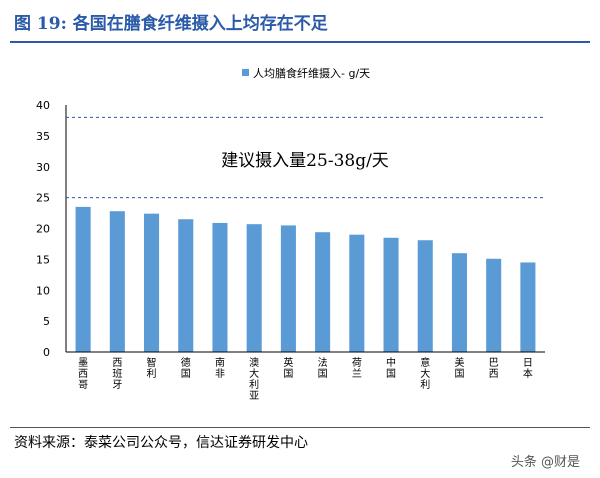  Describe the element at coordinates (43, 229) in the screenshot. I see `y-tick-label: 20` at that location.